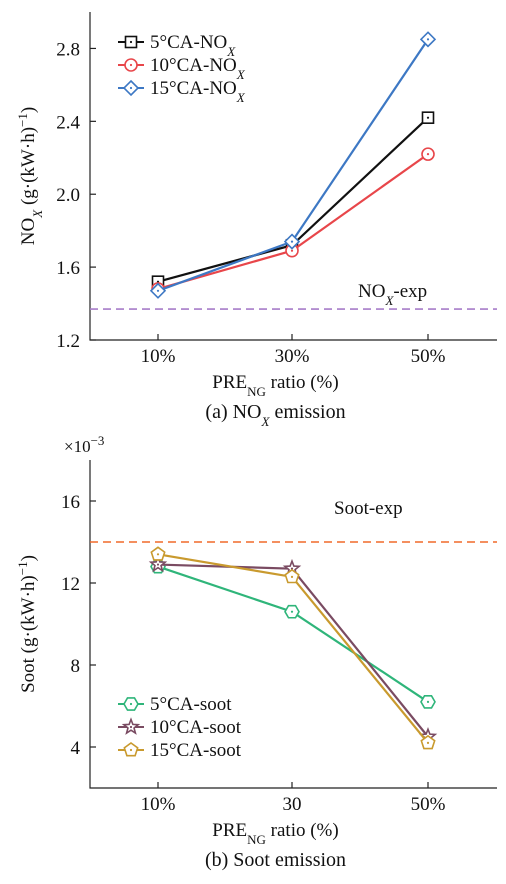 The width and height of the screenshot is (506, 884). What do you see at coordinates (68, 341) in the screenshot?
I see `y-tick-label: 1.2` at bounding box center [68, 341].